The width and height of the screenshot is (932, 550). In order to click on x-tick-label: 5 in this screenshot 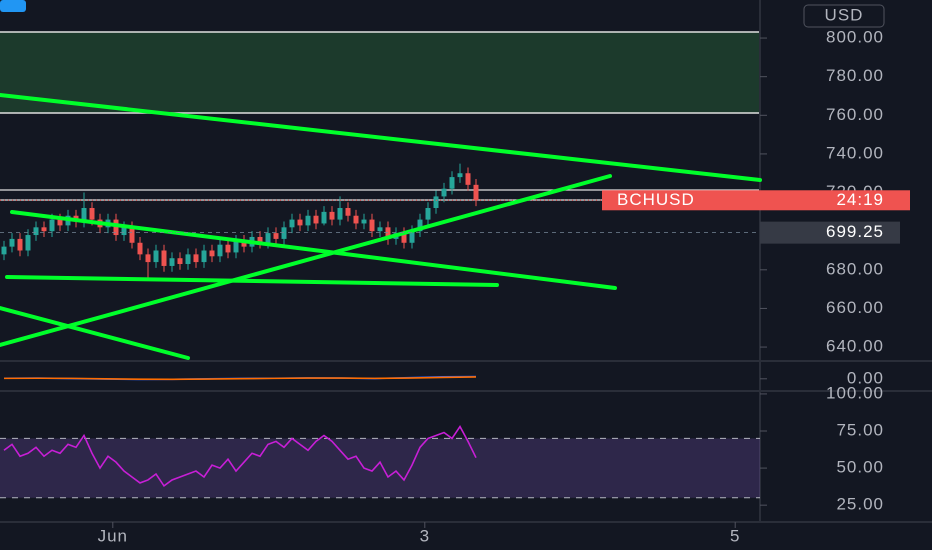, I will do `click(735, 535)`.